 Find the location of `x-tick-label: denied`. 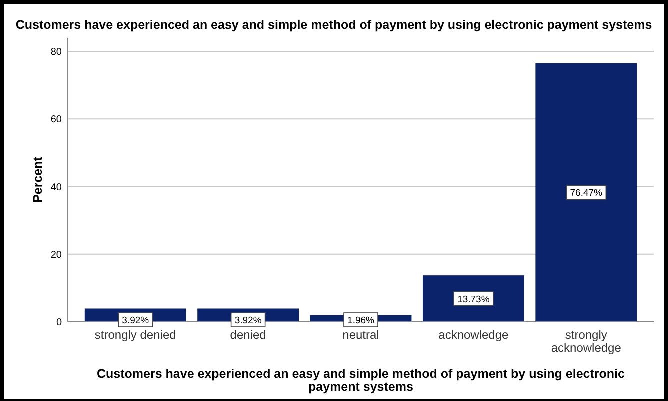

x-tick-label: denied is located at coordinates (248, 335).